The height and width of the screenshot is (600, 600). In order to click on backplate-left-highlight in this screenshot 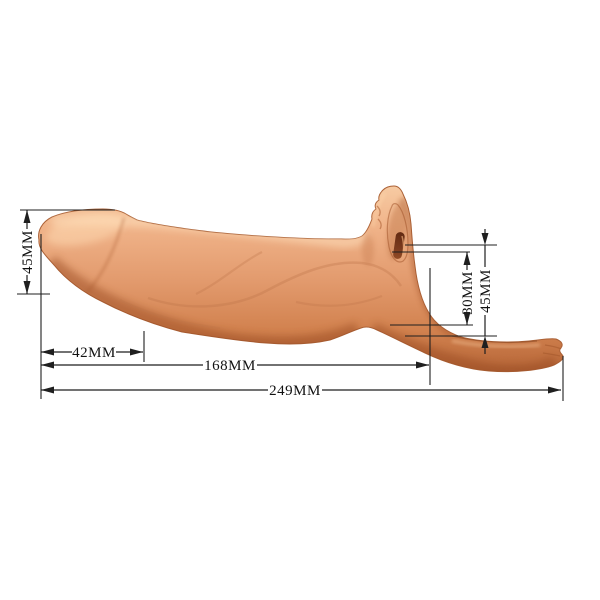, I will do `click(379, 210)`.